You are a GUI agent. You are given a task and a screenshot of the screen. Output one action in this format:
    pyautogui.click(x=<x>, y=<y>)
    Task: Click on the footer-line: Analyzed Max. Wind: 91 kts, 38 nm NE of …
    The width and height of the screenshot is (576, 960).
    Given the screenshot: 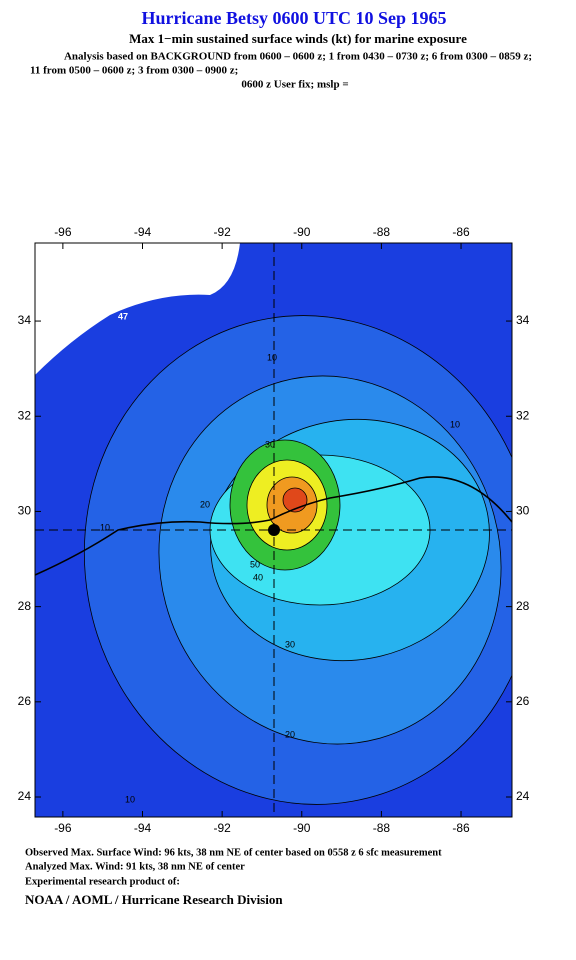 What is the action you would take?
    pyautogui.click(x=135, y=866)
    